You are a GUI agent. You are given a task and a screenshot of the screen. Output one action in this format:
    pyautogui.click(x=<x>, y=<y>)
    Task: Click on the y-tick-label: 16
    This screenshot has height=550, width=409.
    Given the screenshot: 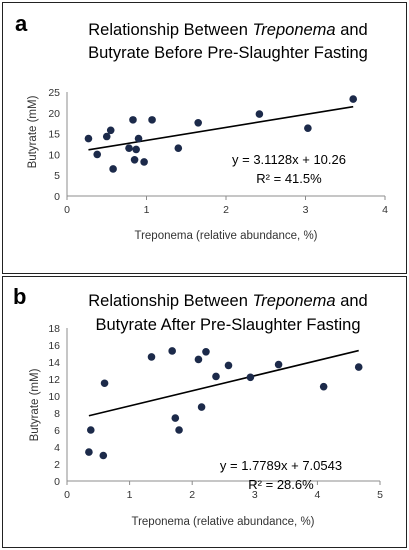 What is the action you would take?
    pyautogui.click(x=54, y=346)
    